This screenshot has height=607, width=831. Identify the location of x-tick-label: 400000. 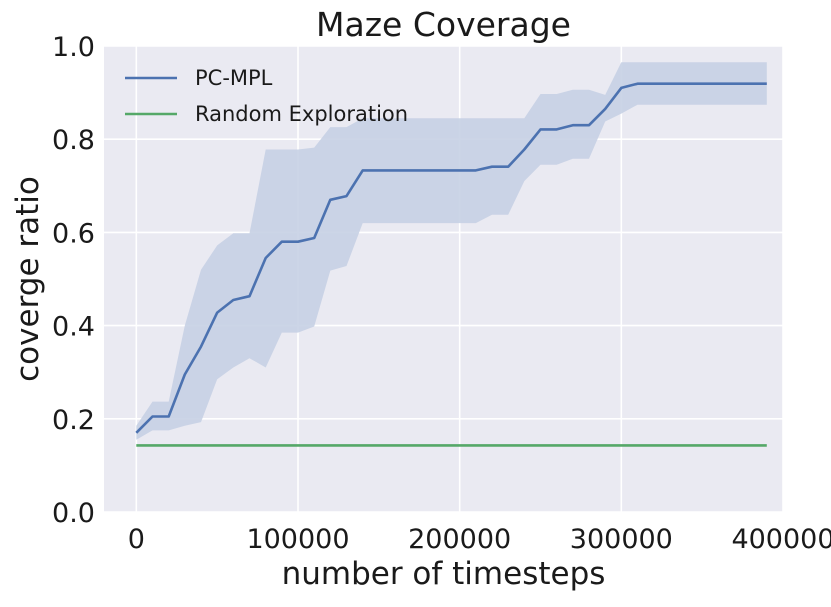
(781, 539).